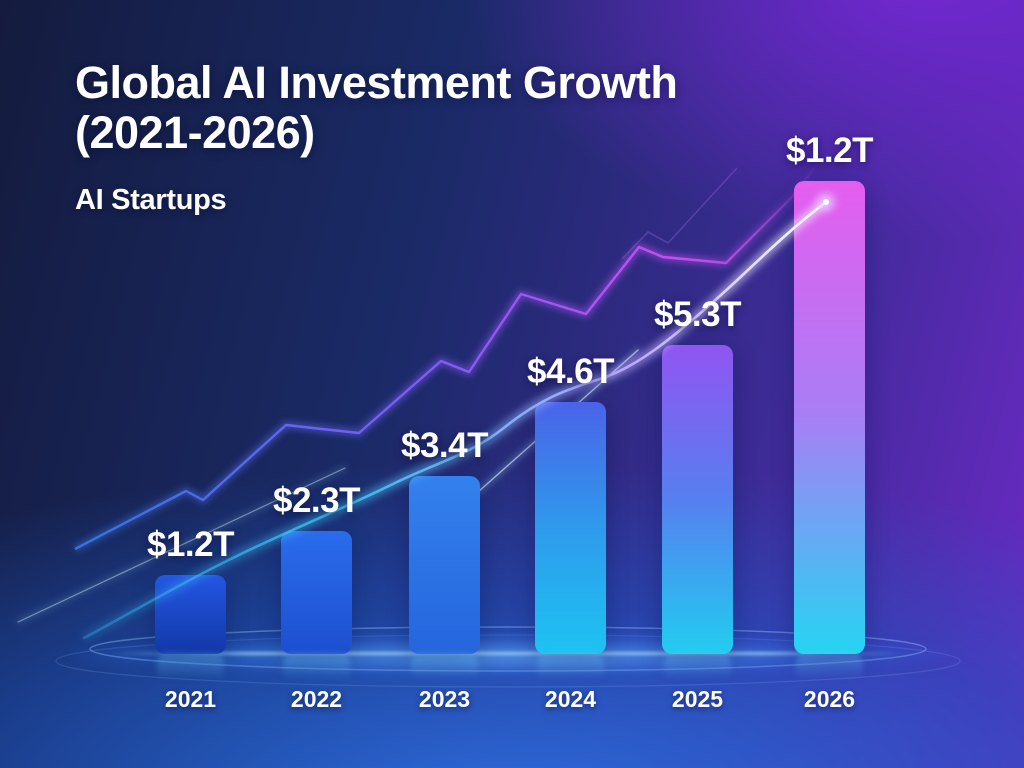  I want to click on value-label-2021: $1.2T, so click(191, 544).